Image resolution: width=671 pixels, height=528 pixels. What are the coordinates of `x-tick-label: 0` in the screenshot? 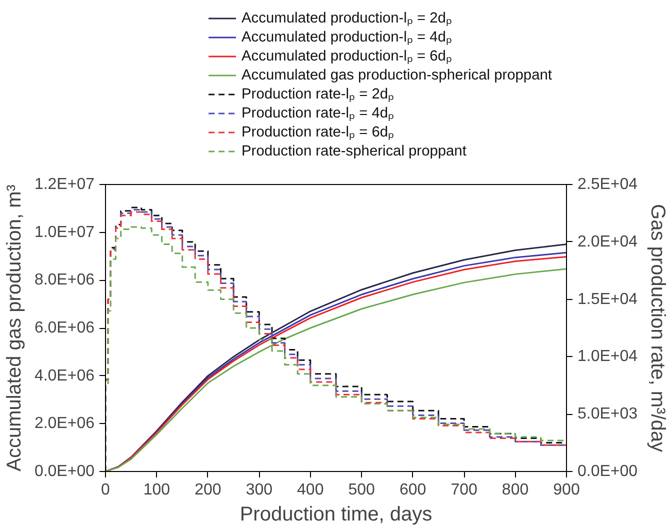 It's located at (105, 490).